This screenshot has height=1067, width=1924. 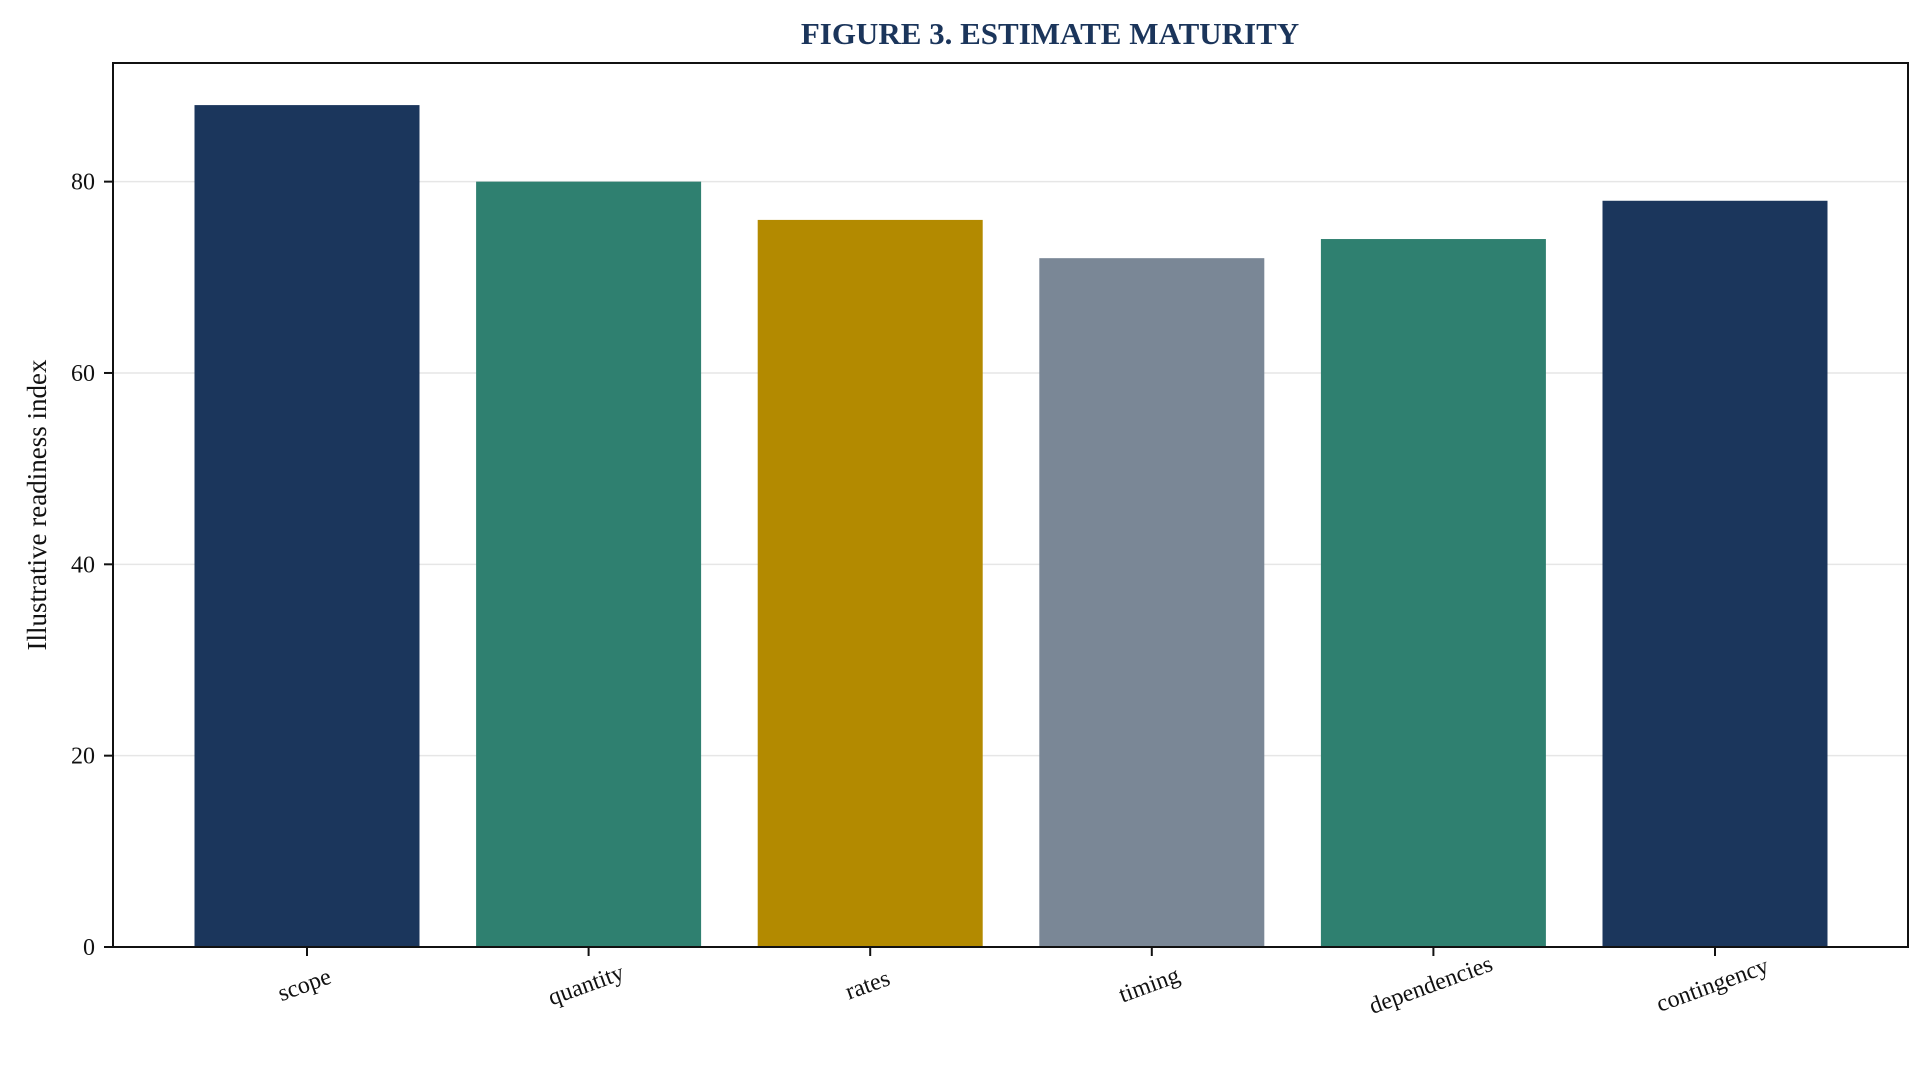 I want to click on x-tick-label-quantity: quantity, so click(x=586, y=985).